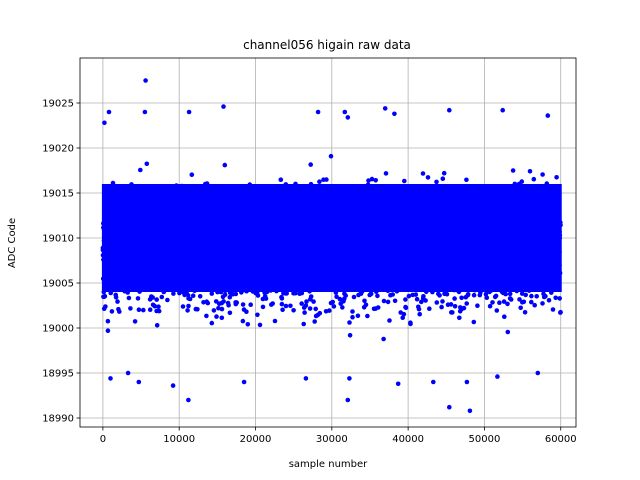 The image size is (640, 480). I want to click on y-axis-label: ADC Code, so click(12, 243).